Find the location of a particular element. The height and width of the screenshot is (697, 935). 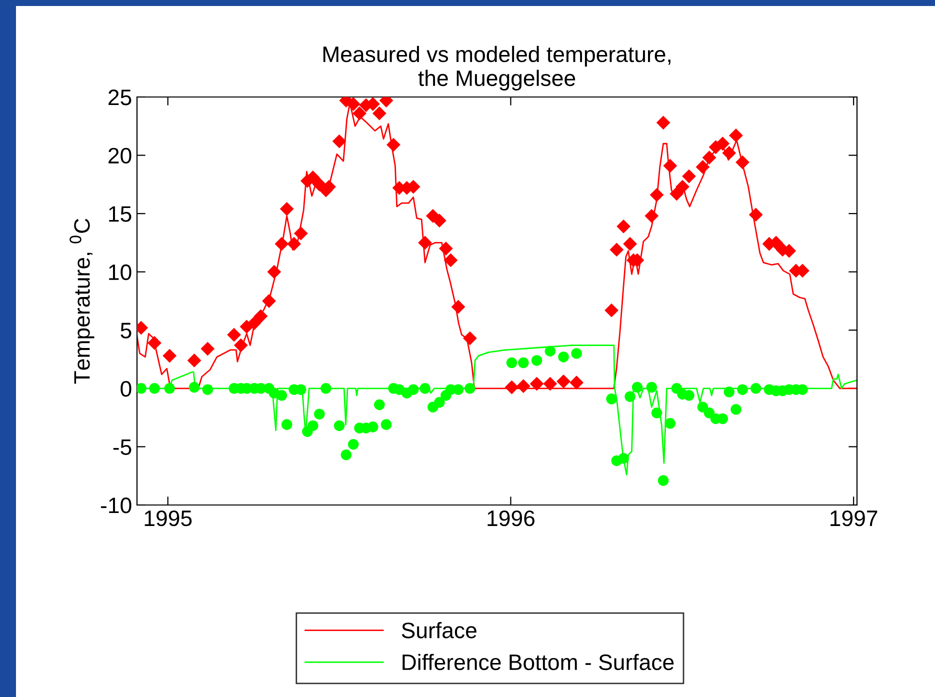

y-tick-label: 5 is located at coordinates (126, 330).